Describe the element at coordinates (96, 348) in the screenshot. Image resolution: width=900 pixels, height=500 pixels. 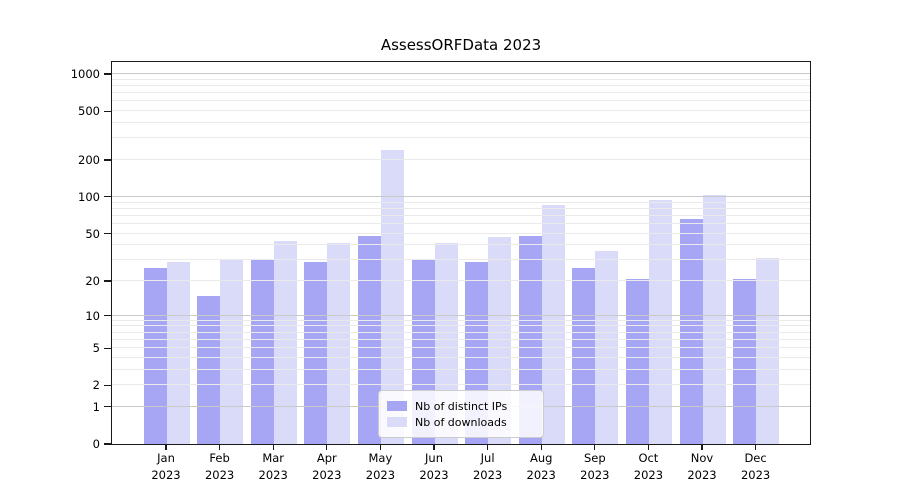
I see `y-tick-label-5: 5` at that location.